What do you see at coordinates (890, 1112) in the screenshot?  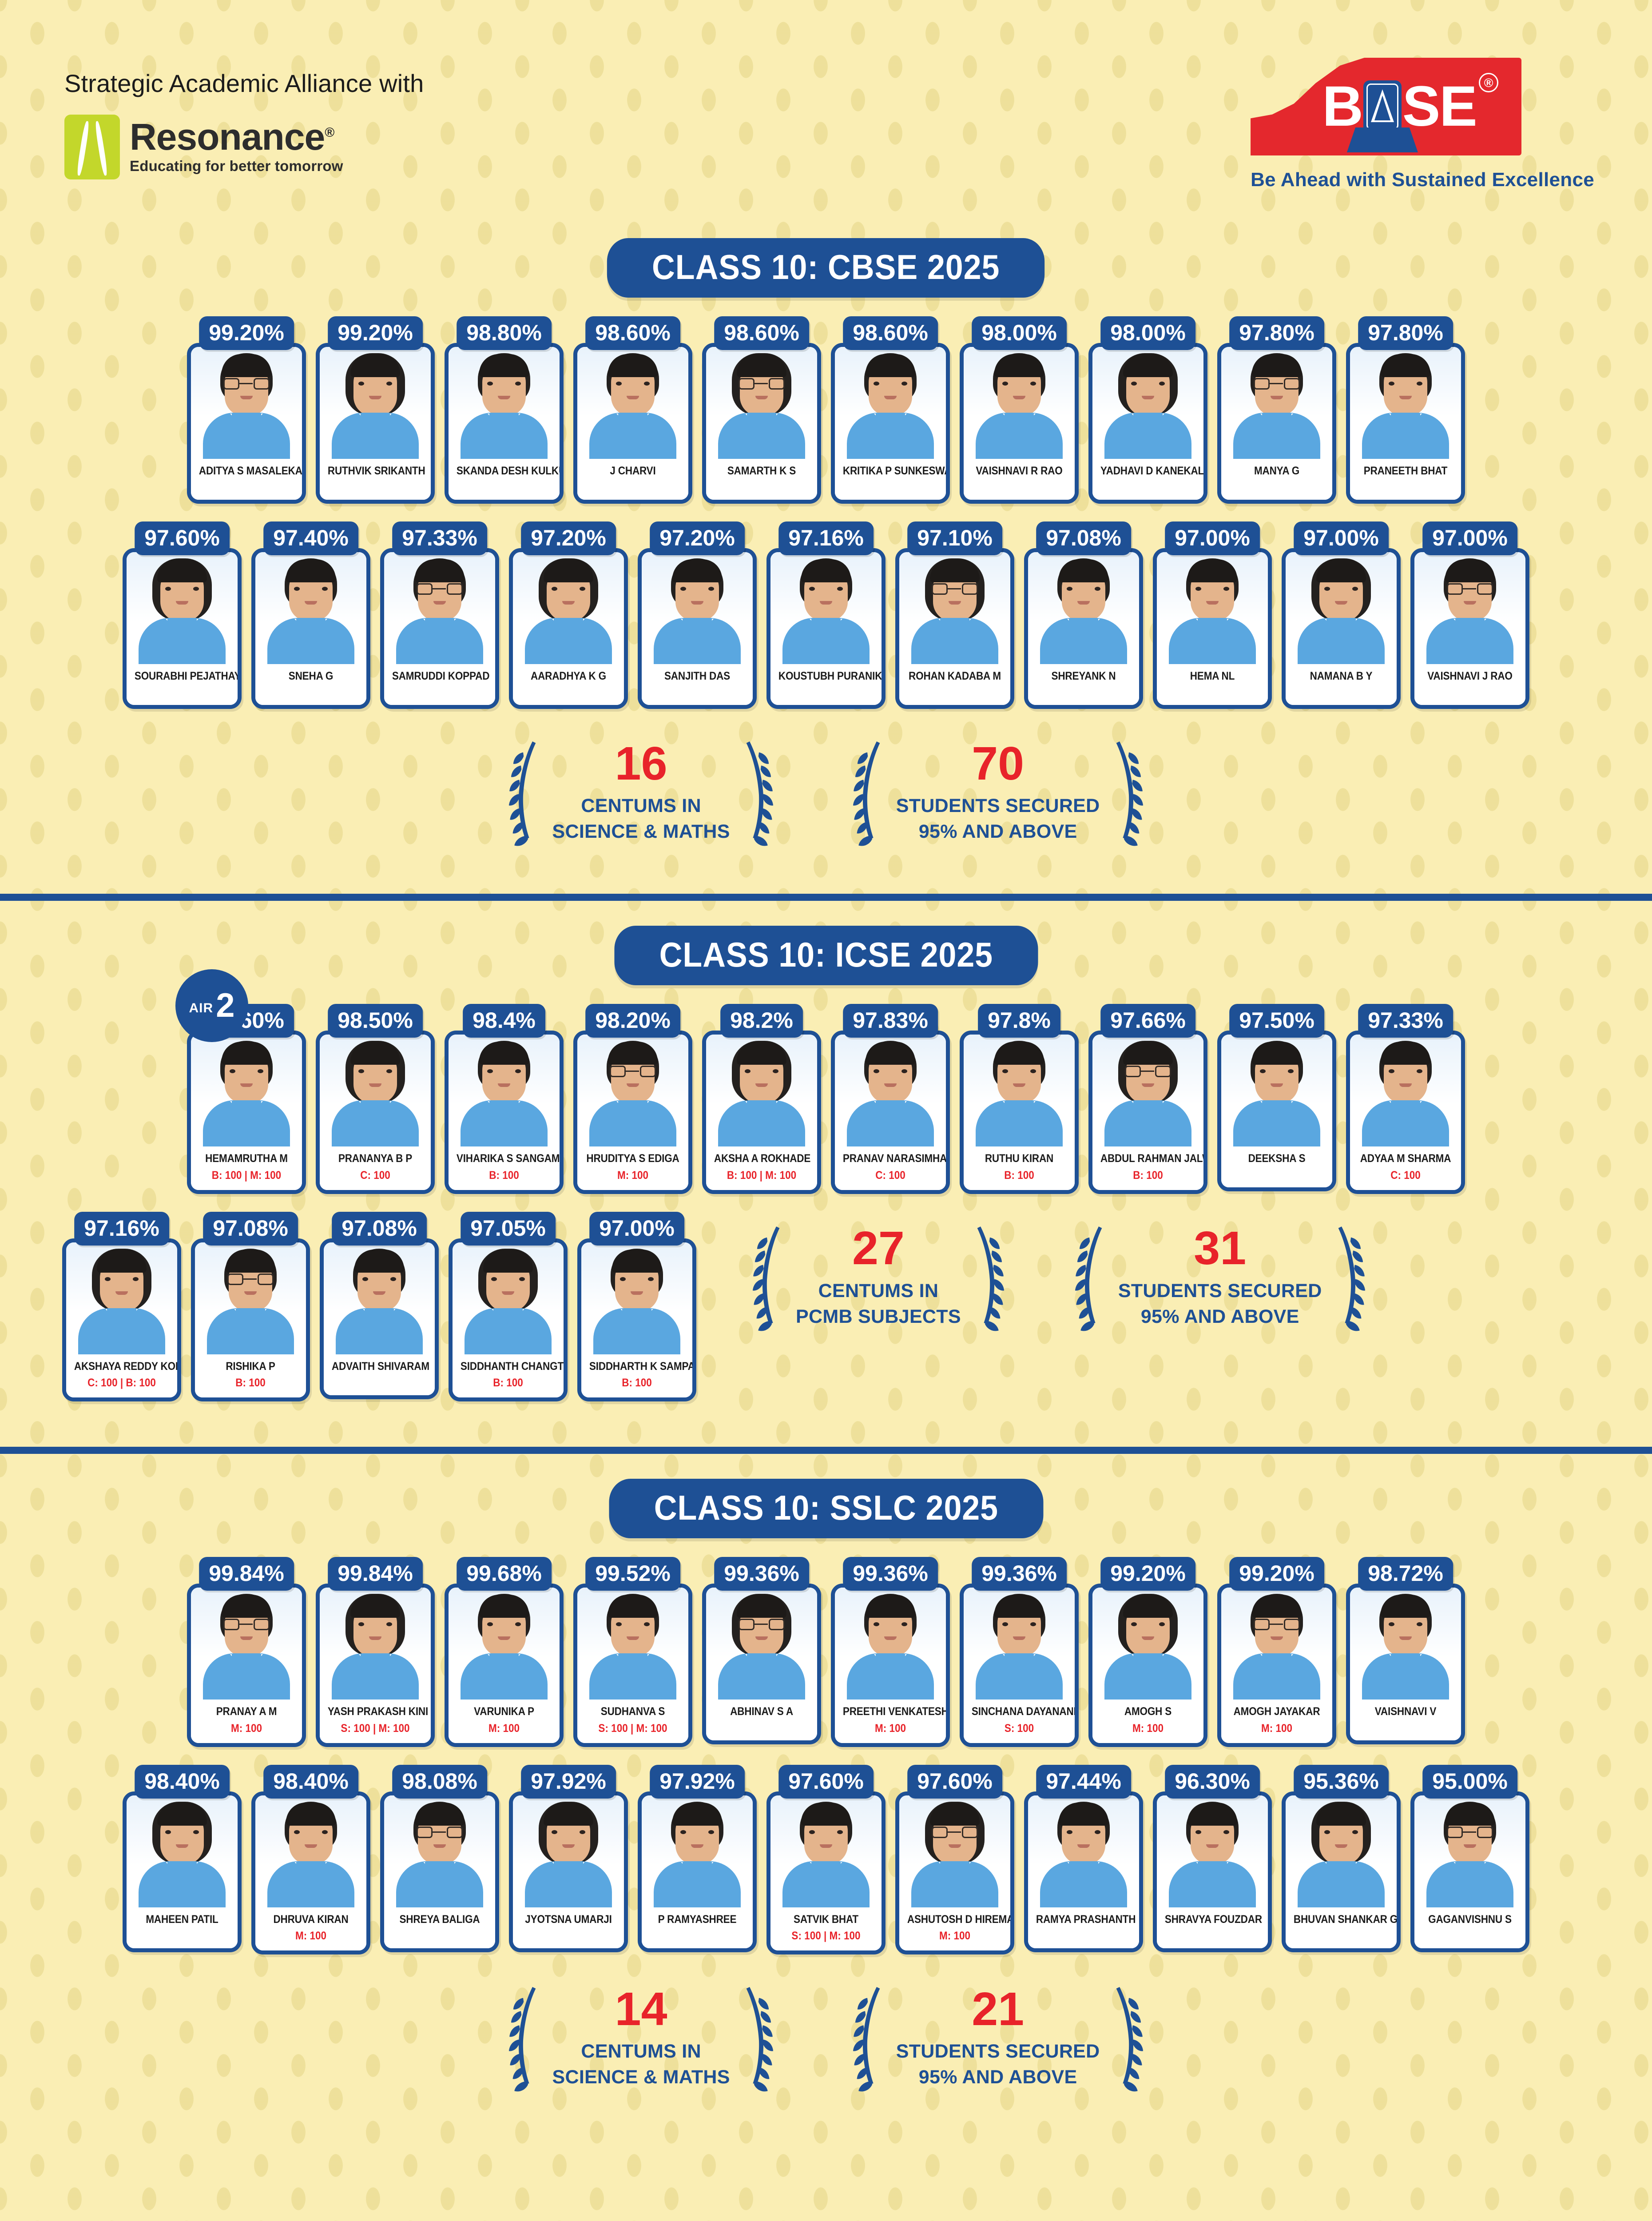 I see `student-card-body: PRANAV NARASIMHA M C: 100` at bounding box center [890, 1112].